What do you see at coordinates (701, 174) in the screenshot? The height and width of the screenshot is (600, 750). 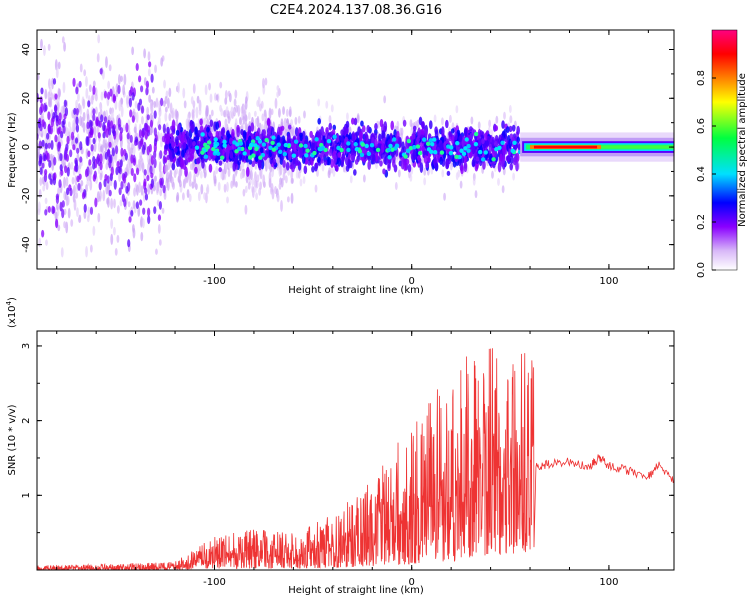 I see `colorbar-tick-label: 0.4` at bounding box center [701, 174].